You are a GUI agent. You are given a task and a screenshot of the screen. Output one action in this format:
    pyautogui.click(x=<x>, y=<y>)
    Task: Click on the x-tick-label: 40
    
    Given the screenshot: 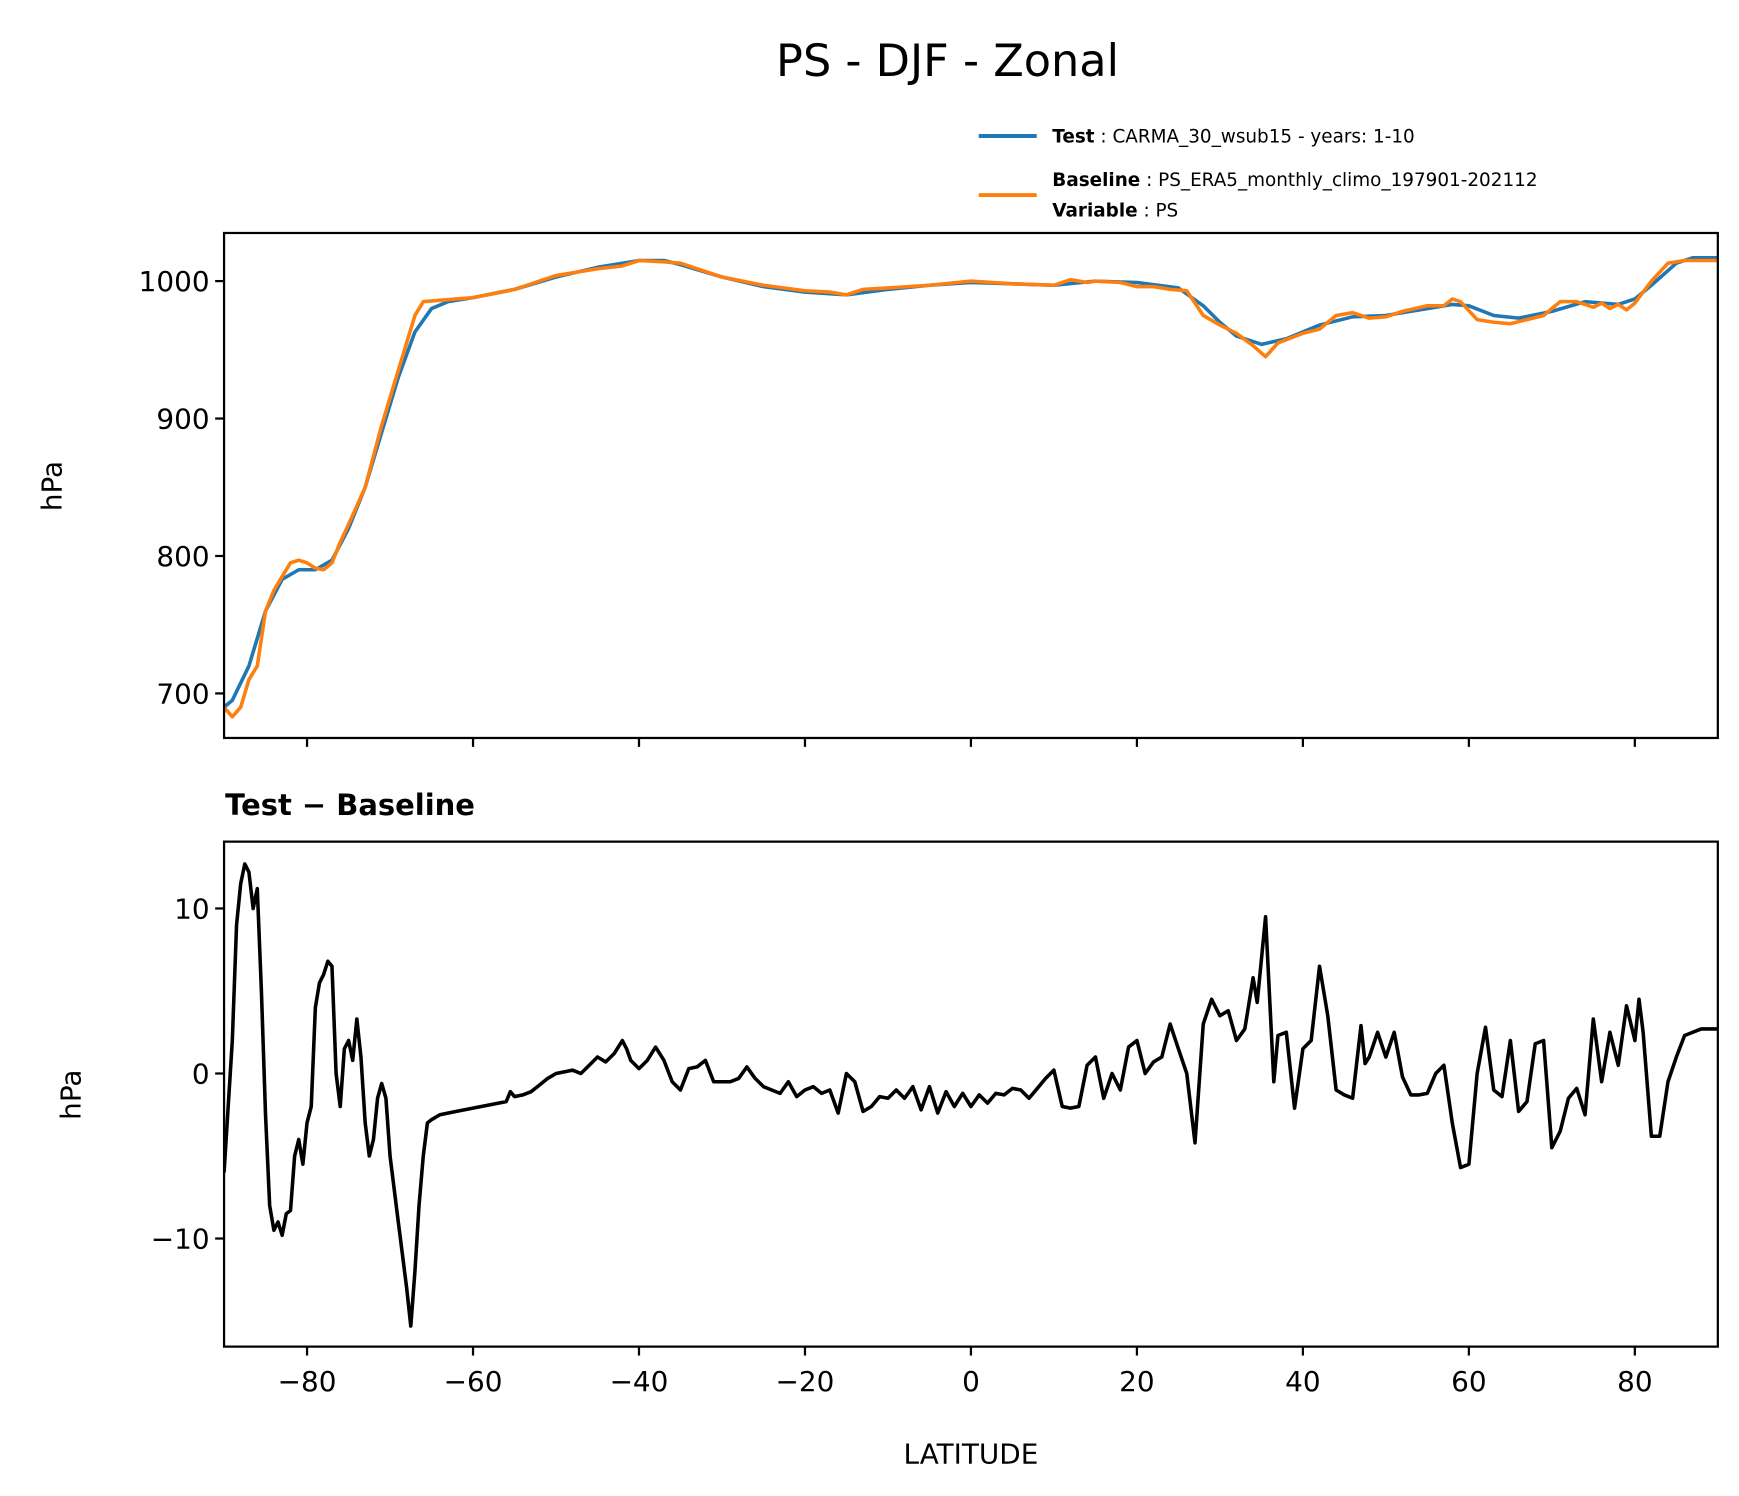 What is the action you would take?
    pyautogui.click(x=1302, y=1381)
    